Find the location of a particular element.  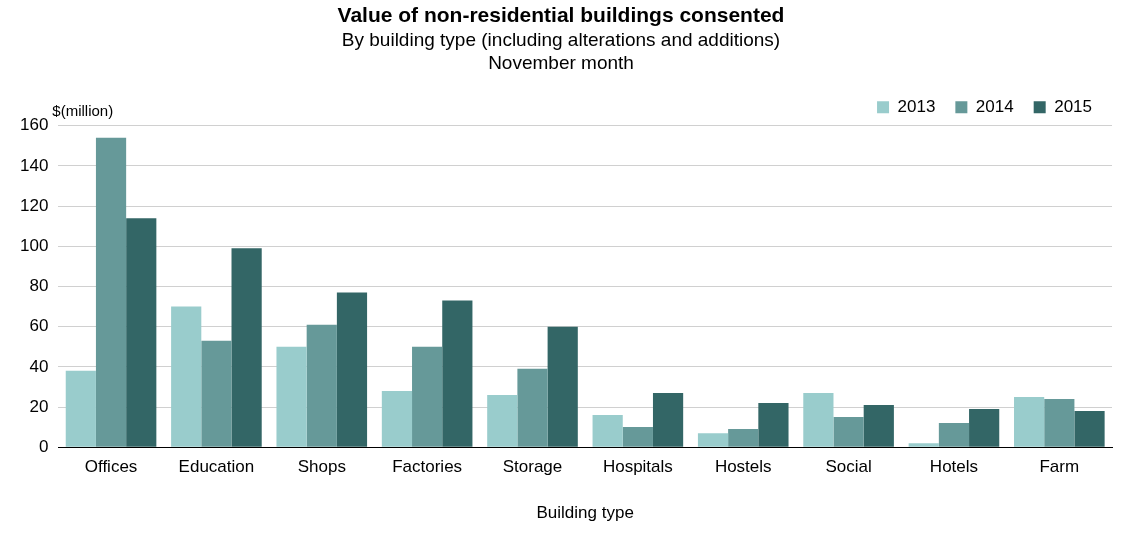

x-tick-label: Hostels is located at coordinates (743, 467).